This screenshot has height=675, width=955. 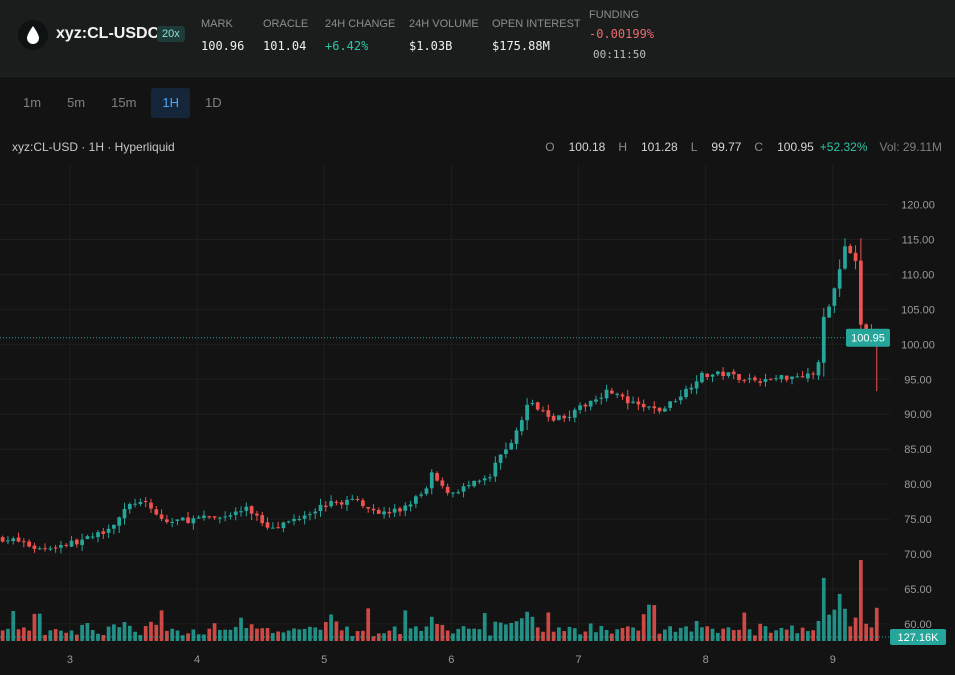 I want to click on close-key: C, so click(x=759, y=147).